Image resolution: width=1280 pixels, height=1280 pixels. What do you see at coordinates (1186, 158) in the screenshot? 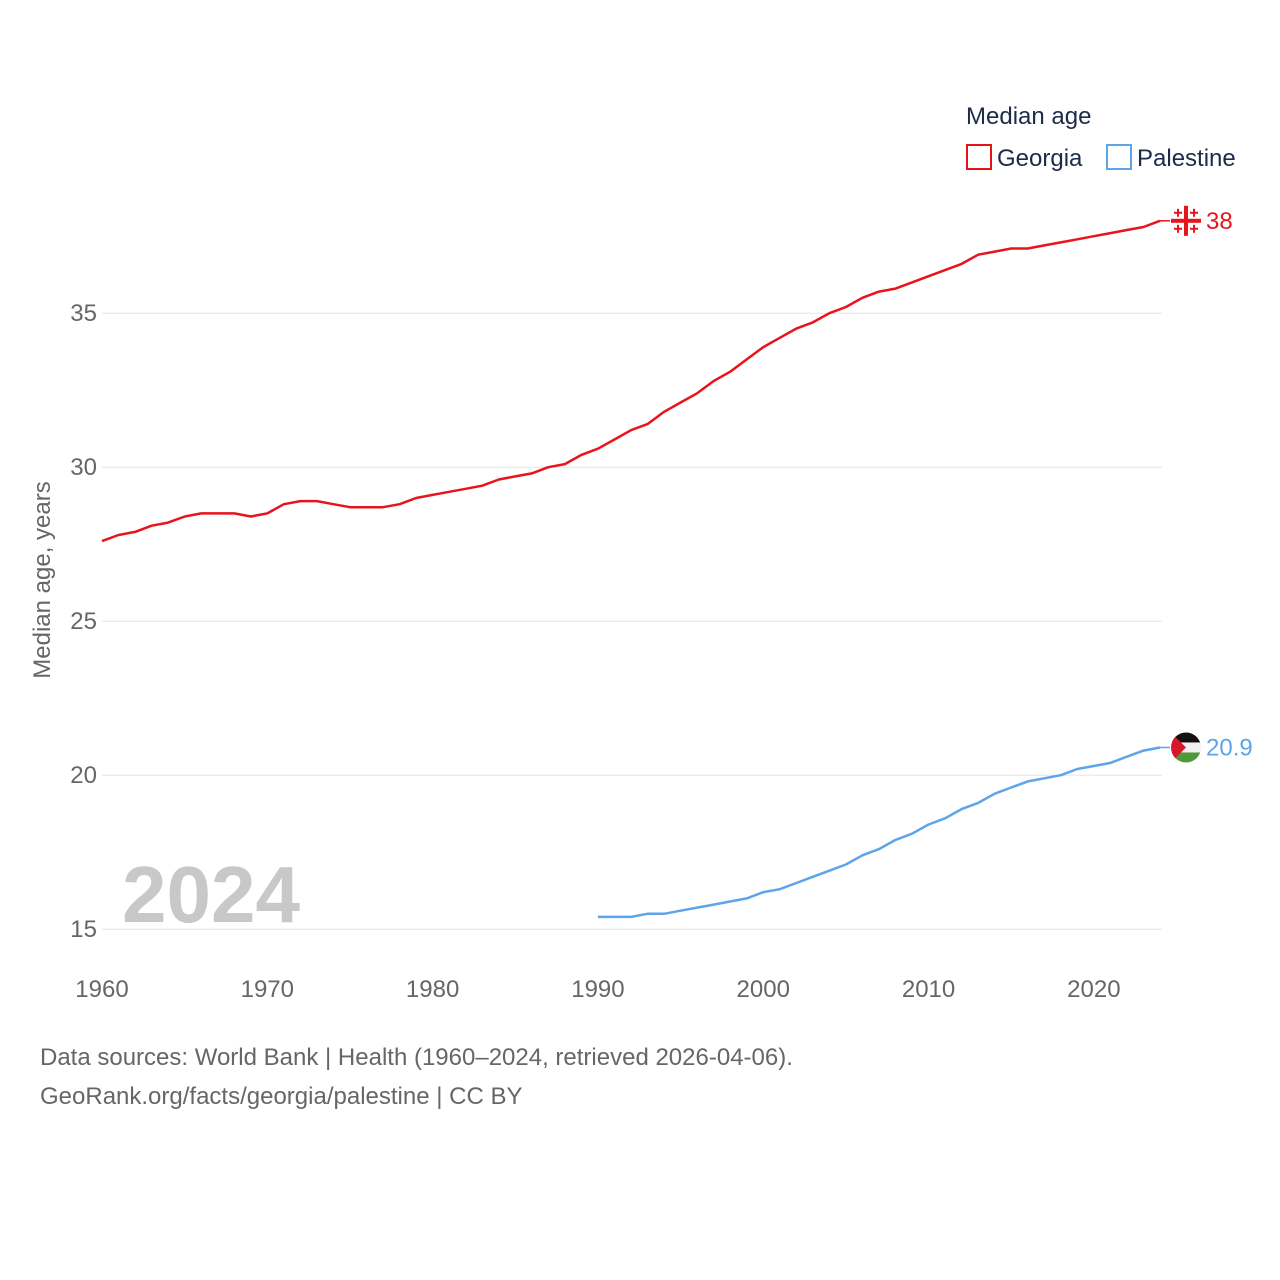
I see `legend-label-palestine: Palestine` at bounding box center [1186, 158].